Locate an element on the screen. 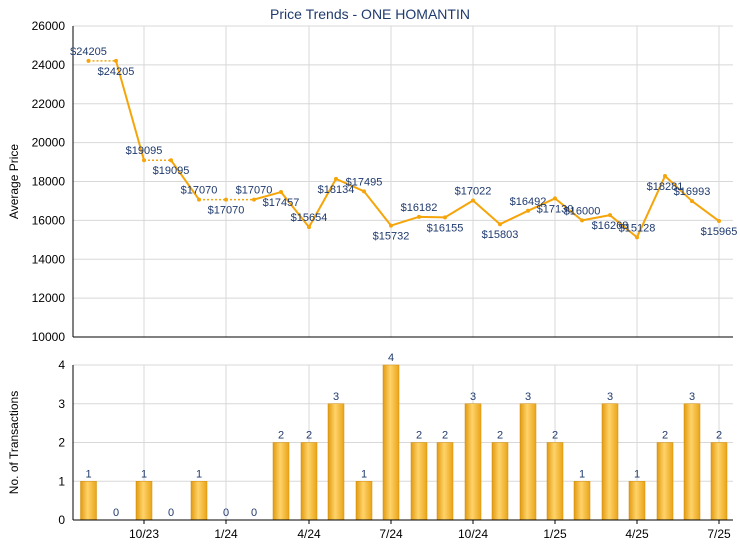  transactions-y-tick-label: 2 is located at coordinates (61, 443).